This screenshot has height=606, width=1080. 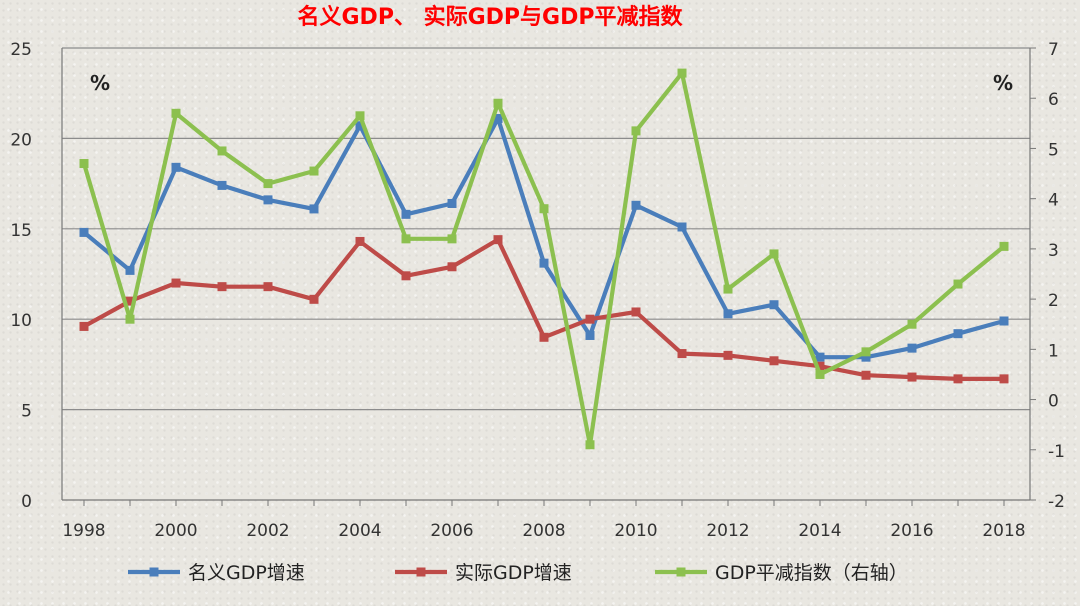 What do you see at coordinates (513, 573) in the screenshot?
I see `legend-label: 实际GDP增速` at bounding box center [513, 573].